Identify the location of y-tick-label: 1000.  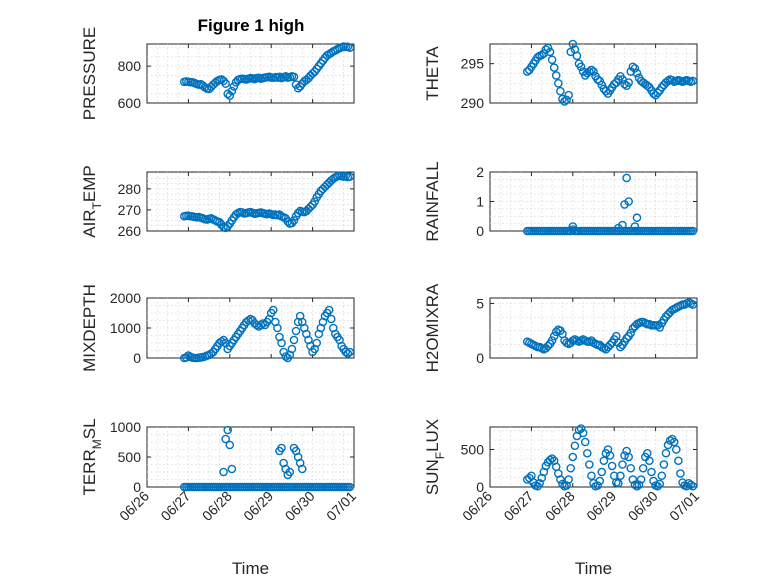
(125, 427).